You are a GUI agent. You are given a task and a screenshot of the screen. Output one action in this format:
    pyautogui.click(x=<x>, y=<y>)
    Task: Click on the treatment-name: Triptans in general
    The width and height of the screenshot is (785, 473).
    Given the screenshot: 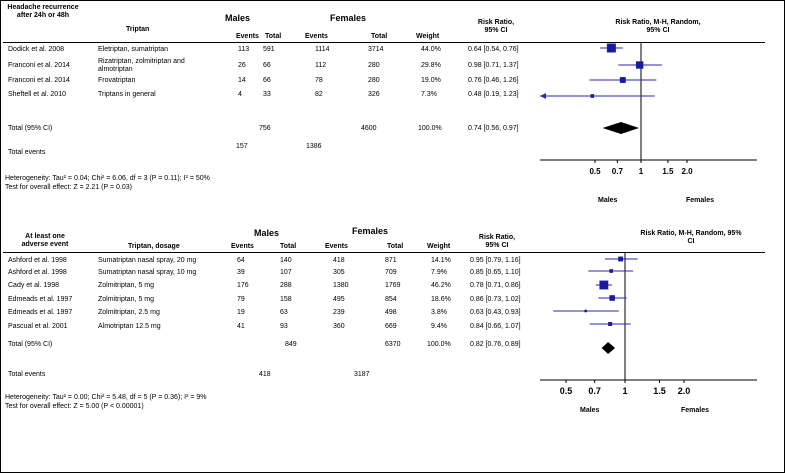 What is the action you would take?
    pyautogui.click(x=127, y=94)
    